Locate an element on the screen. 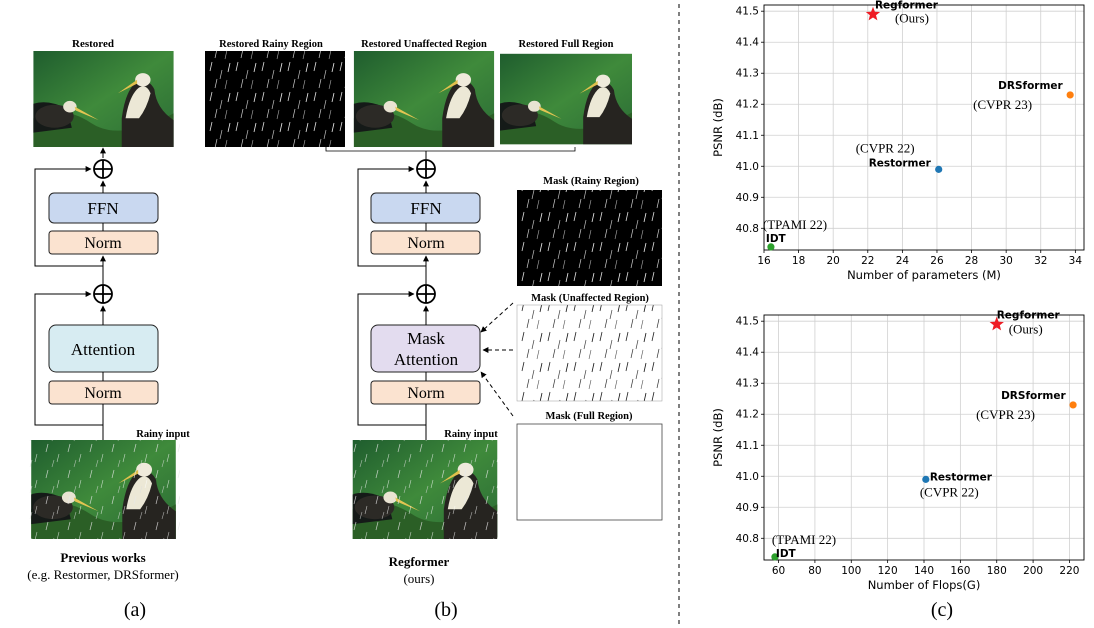  tick-label-x: 30 is located at coordinates (1005, 261).